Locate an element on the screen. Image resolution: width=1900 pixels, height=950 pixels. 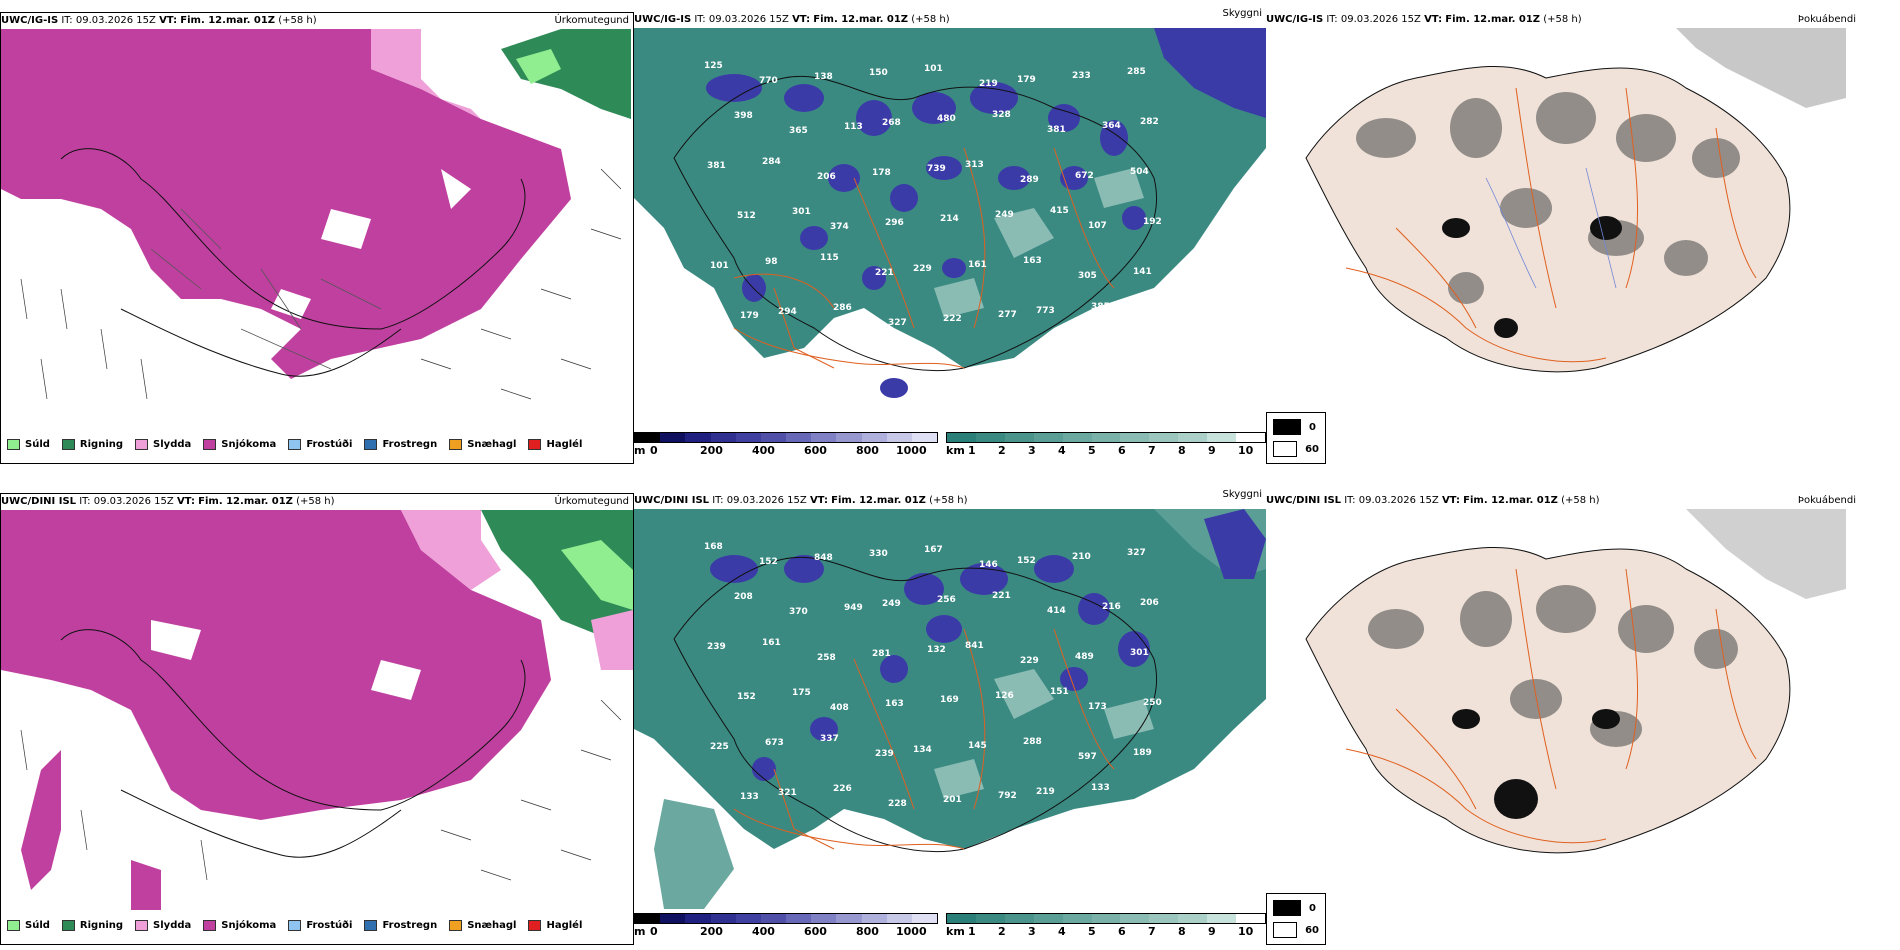
cloud-base-label: 673 is located at coordinates (774, 743).